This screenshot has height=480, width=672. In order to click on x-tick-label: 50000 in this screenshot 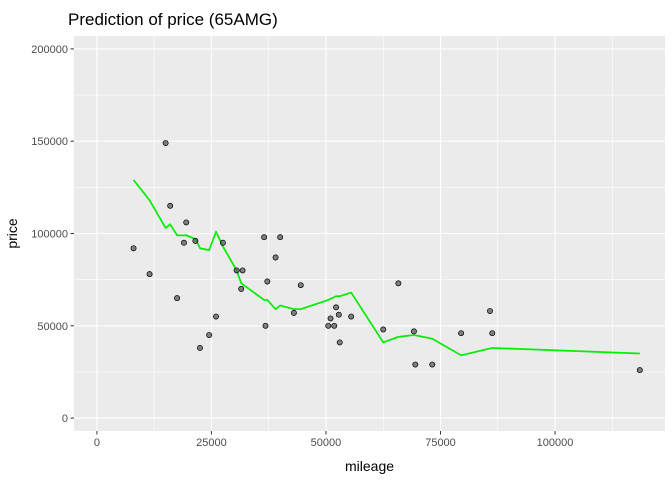, I will do `click(326, 443)`.